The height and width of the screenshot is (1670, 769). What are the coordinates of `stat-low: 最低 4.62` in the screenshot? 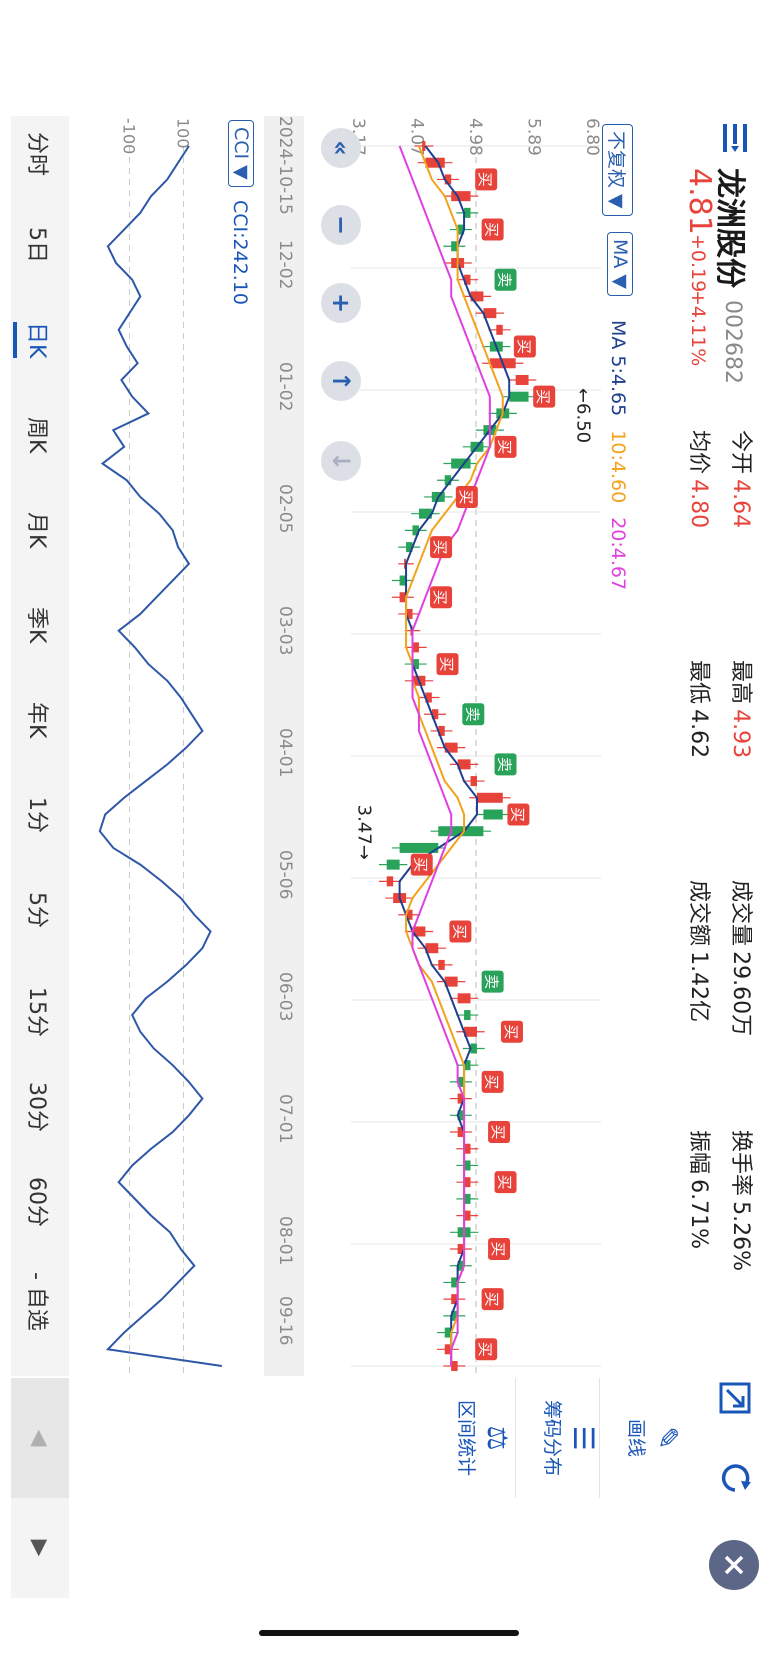 It's located at (698, 709).